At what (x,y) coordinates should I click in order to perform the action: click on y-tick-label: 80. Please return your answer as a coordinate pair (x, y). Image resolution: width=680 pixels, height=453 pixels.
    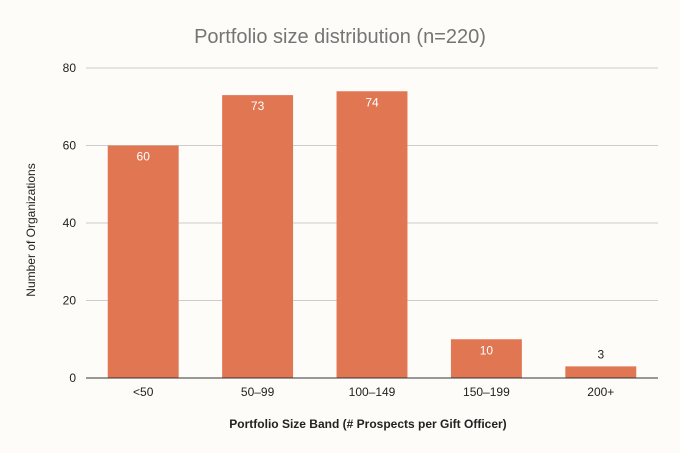
    Looking at the image, I should click on (70, 68).